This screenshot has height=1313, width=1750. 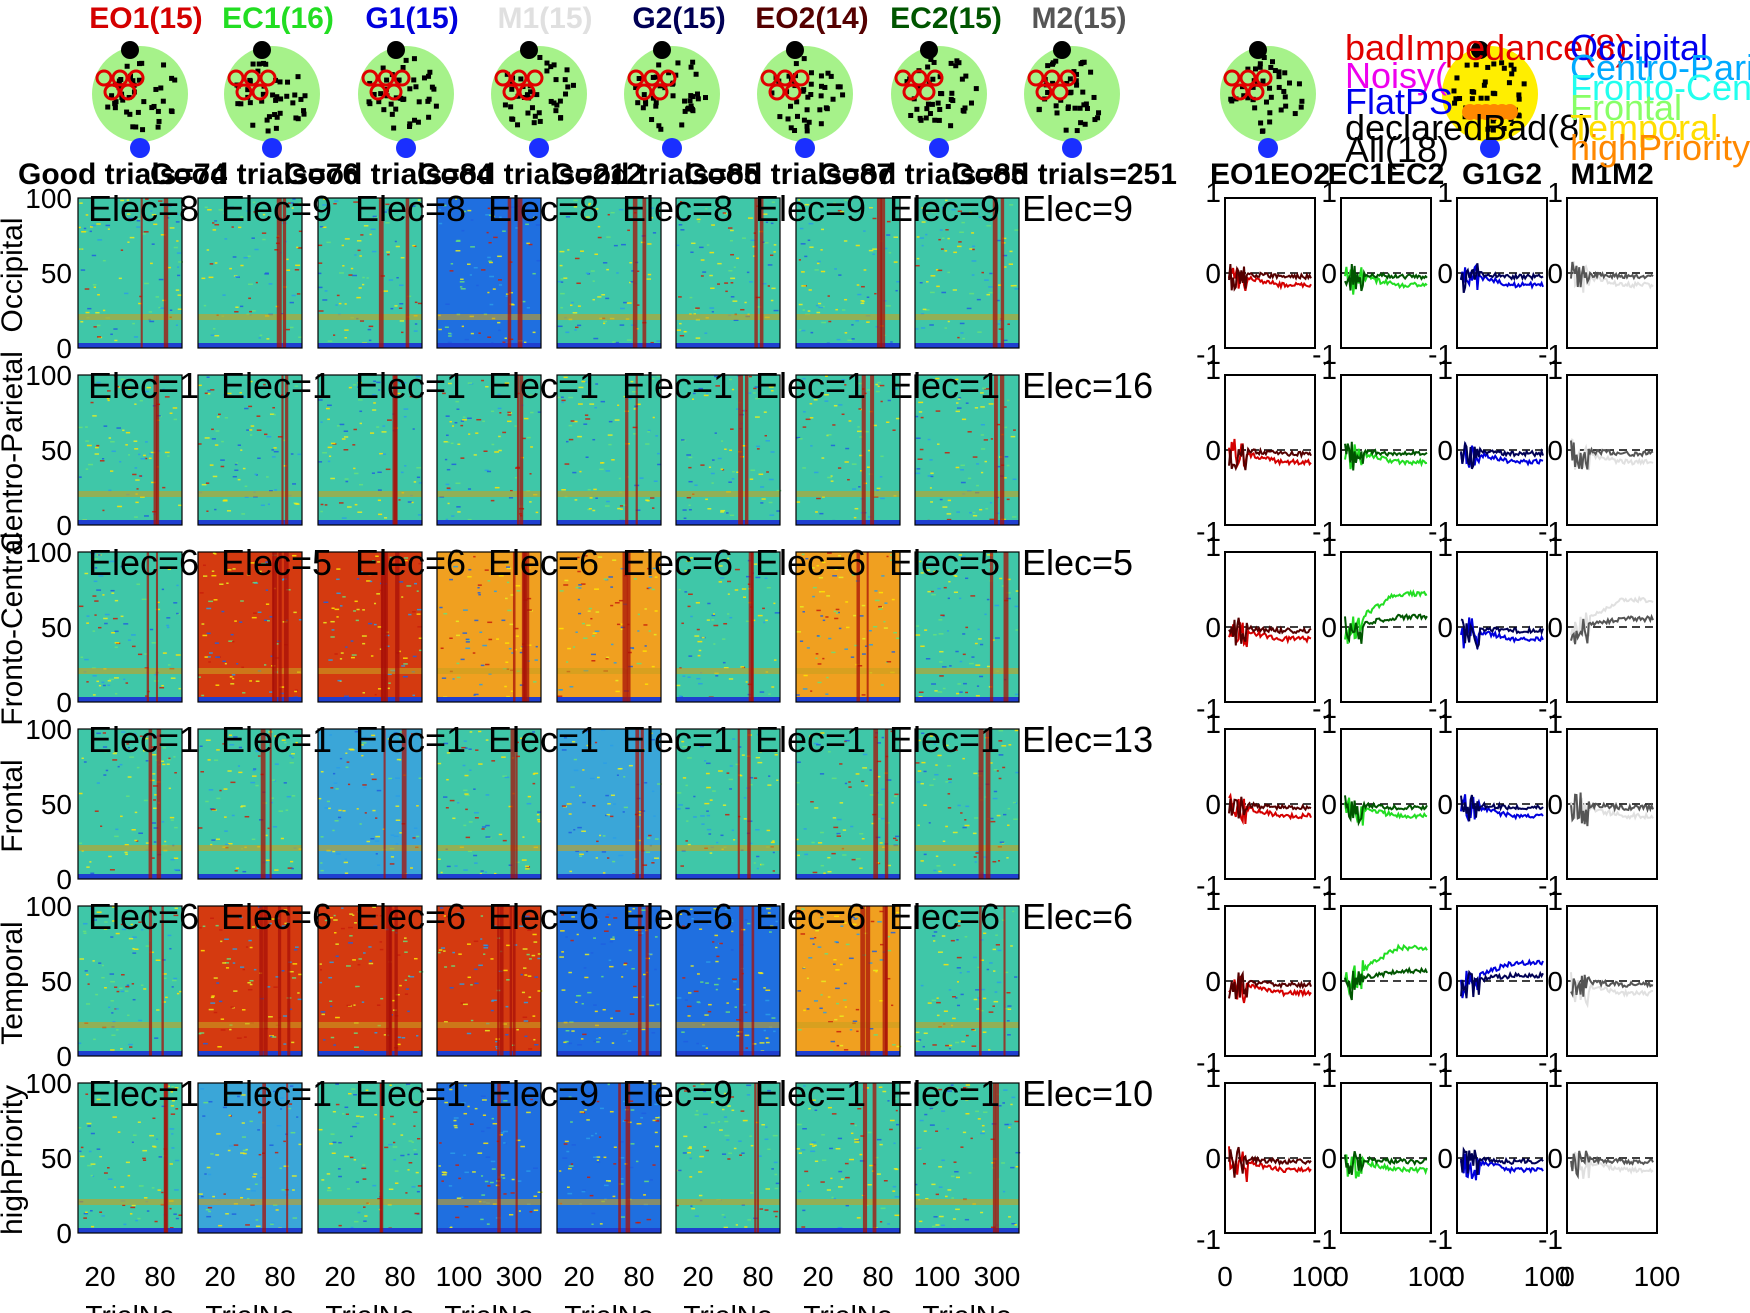 I want to click on spectrogram-frame, so click(x=728, y=273).